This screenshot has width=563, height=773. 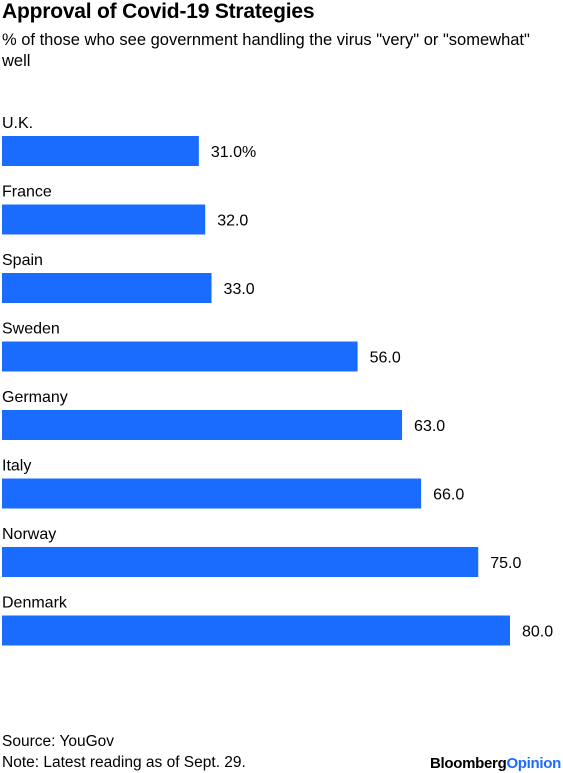 What do you see at coordinates (256, 630) in the screenshot?
I see `bar-denmark` at bounding box center [256, 630].